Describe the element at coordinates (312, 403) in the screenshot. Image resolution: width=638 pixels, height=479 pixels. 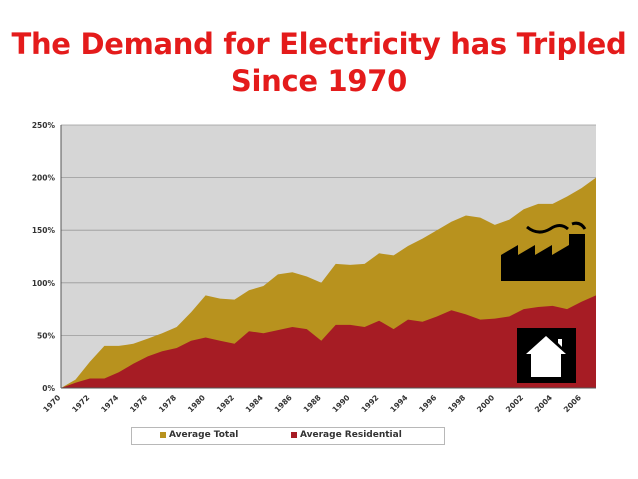
I see `x-tick-label: 1988` at that location.